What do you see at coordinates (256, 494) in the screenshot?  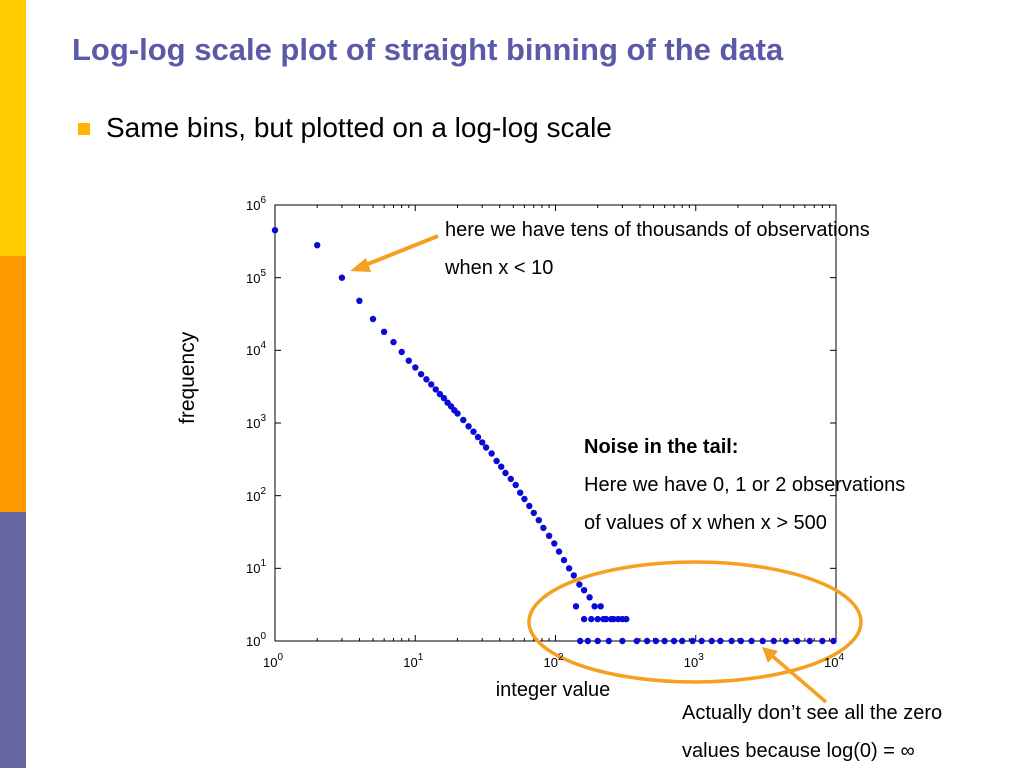 I see `y-tick-label: 10²` at bounding box center [256, 494].